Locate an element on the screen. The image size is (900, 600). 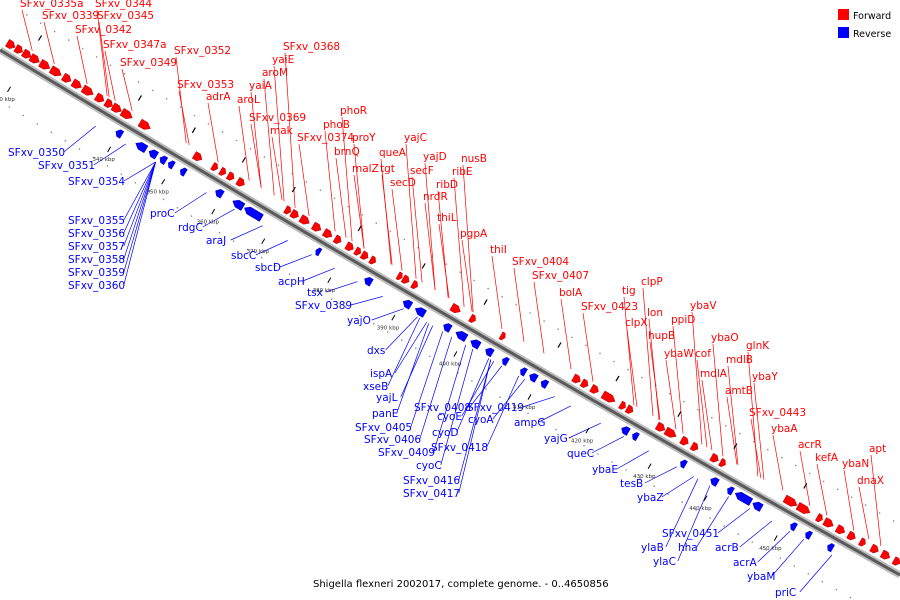
forward-gene-label: bolA is located at coordinates (571, 293).